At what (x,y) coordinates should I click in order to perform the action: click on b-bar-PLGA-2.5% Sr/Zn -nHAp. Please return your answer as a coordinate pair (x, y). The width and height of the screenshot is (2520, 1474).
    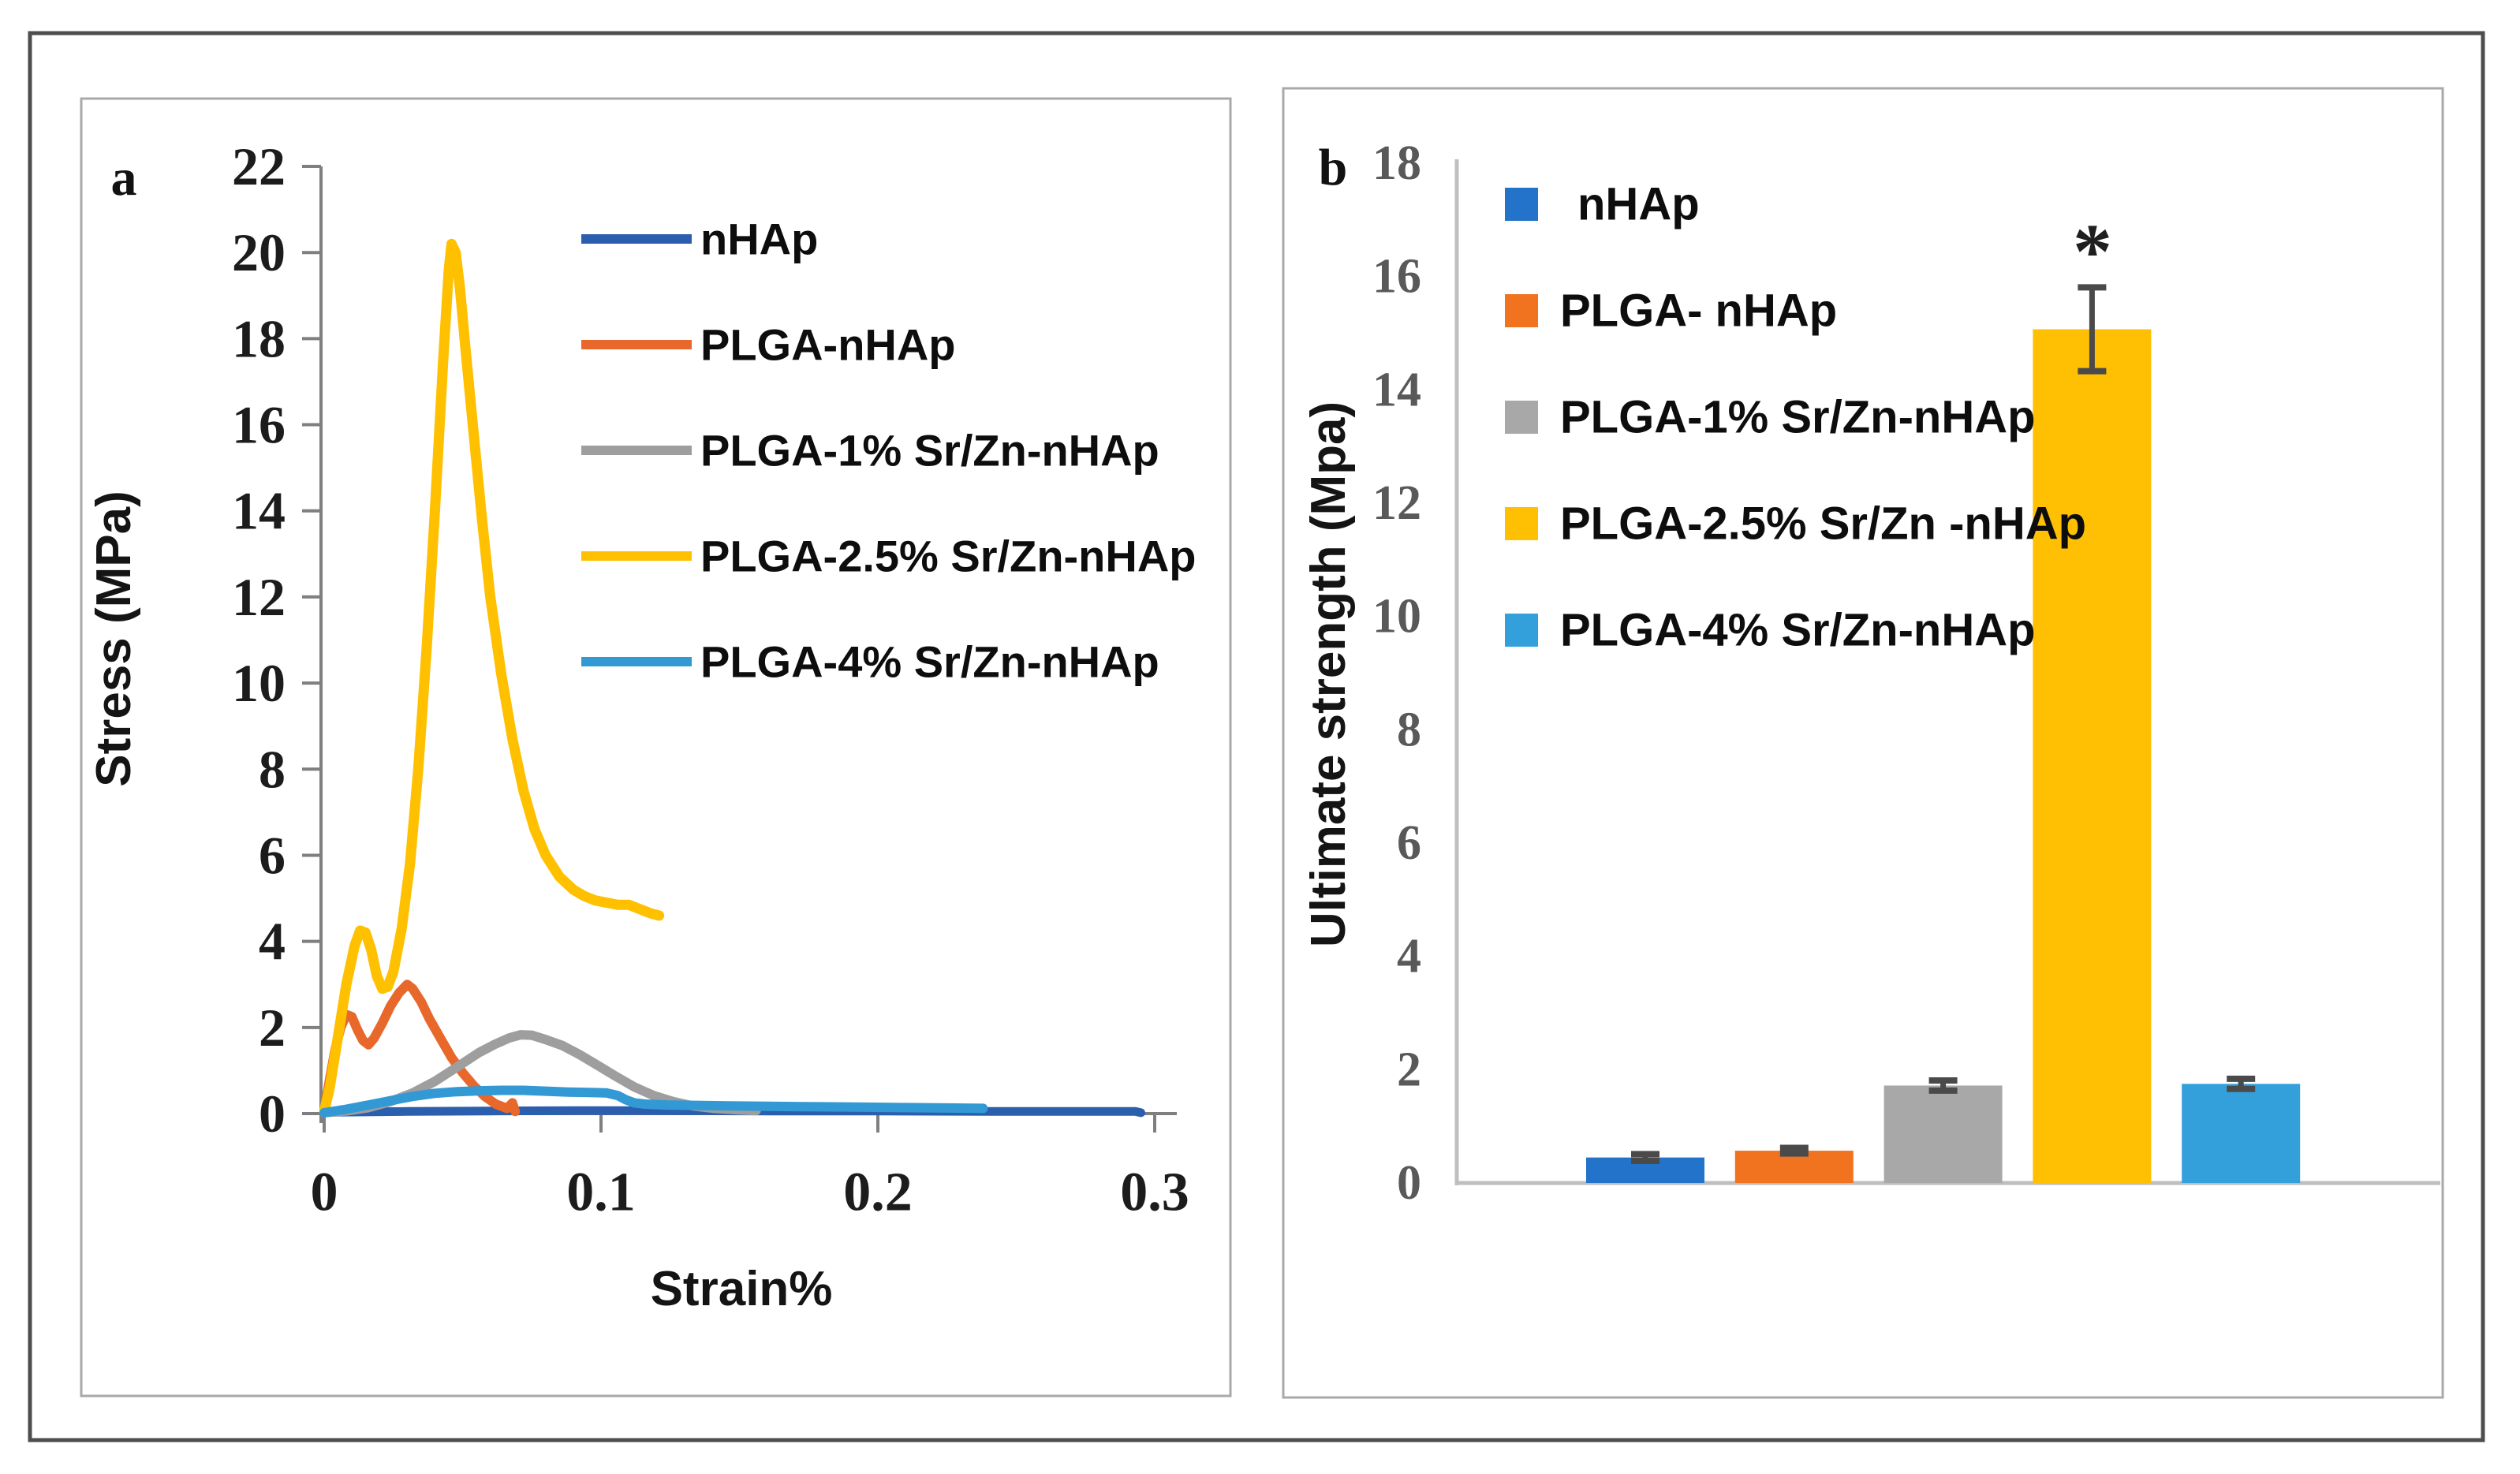
    Looking at the image, I should click on (2092, 756).